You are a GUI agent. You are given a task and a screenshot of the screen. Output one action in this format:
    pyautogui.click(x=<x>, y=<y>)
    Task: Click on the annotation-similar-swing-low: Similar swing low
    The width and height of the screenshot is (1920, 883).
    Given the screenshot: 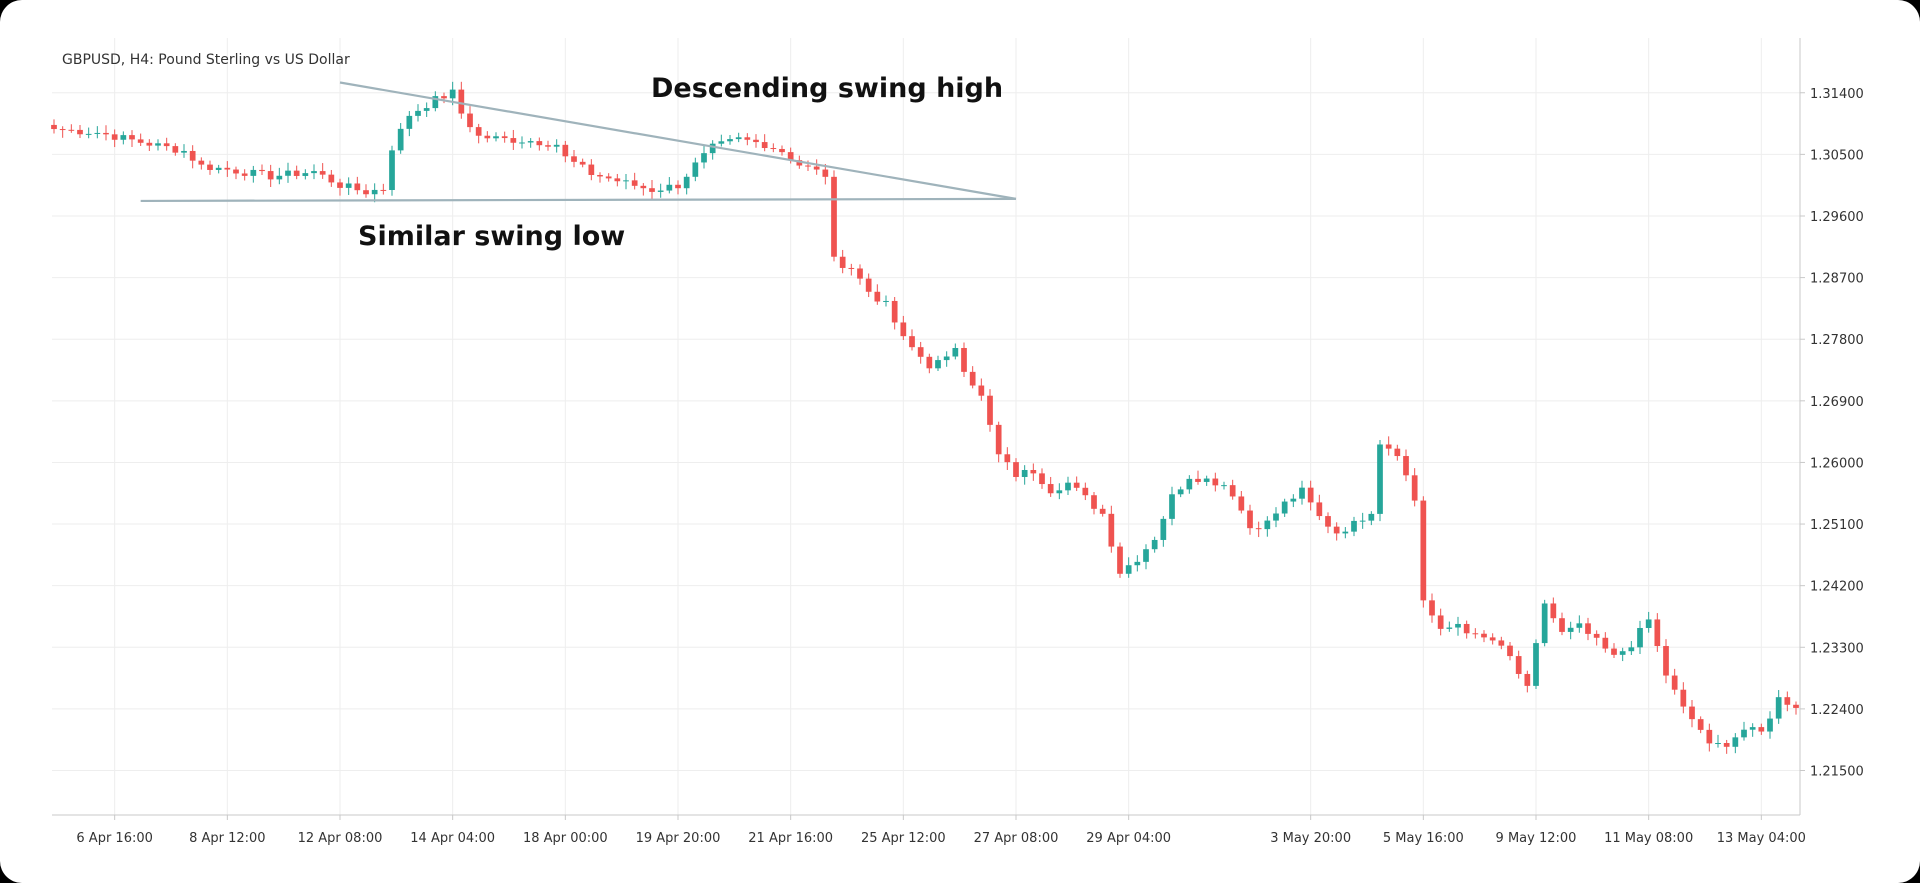 What is the action you would take?
    pyautogui.click(x=491, y=236)
    